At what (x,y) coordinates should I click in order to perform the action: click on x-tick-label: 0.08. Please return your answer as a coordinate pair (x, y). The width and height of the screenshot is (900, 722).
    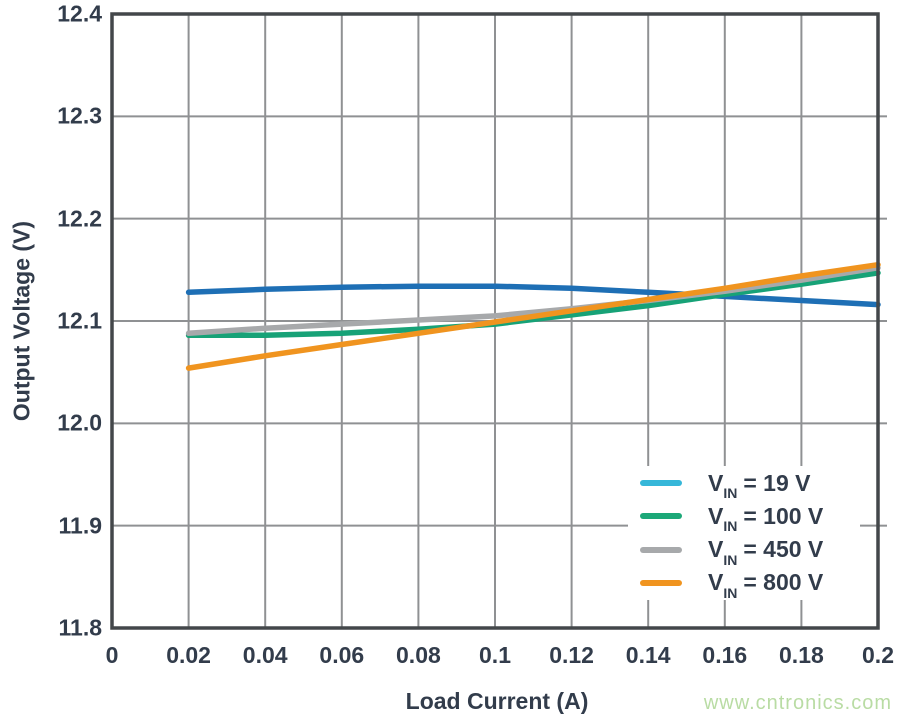
    Looking at the image, I should click on (418, 655).